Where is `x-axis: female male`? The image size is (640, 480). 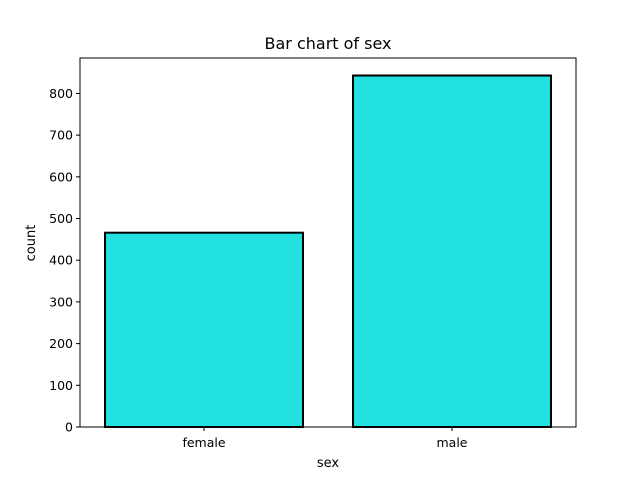
x-axis: female male is located at coordinates (325, 438).